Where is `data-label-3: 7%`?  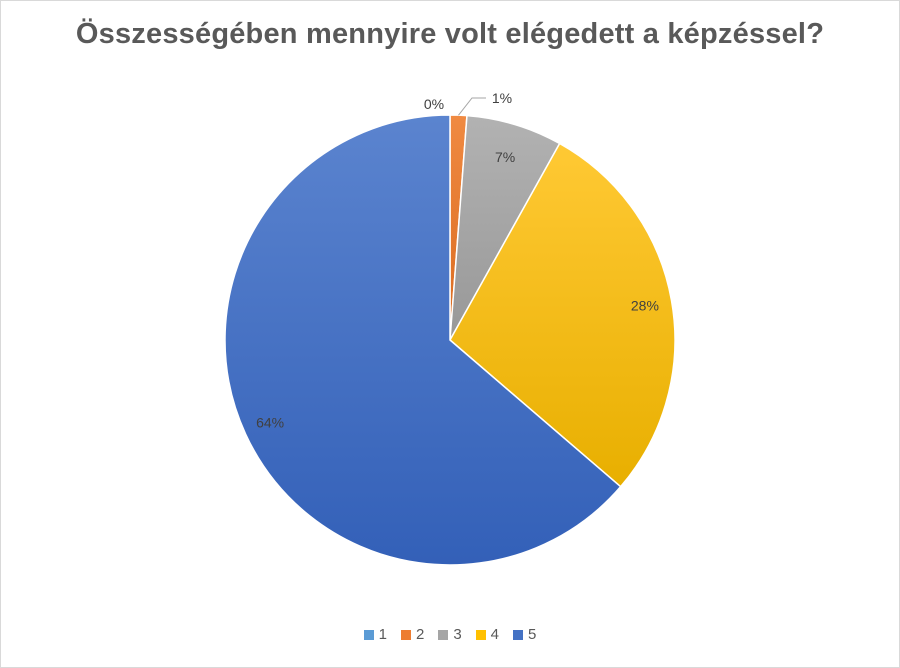 data-label-3: 7% is located at coordinates (505, 157).